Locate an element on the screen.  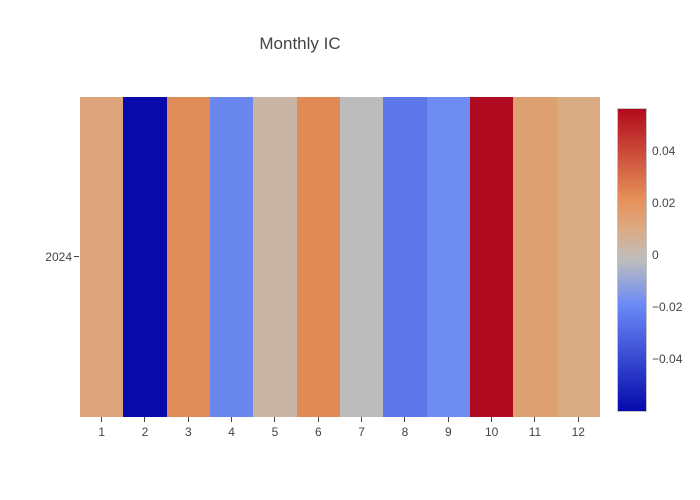
y-axis-tick-mark is located at coordinates (76, 256).